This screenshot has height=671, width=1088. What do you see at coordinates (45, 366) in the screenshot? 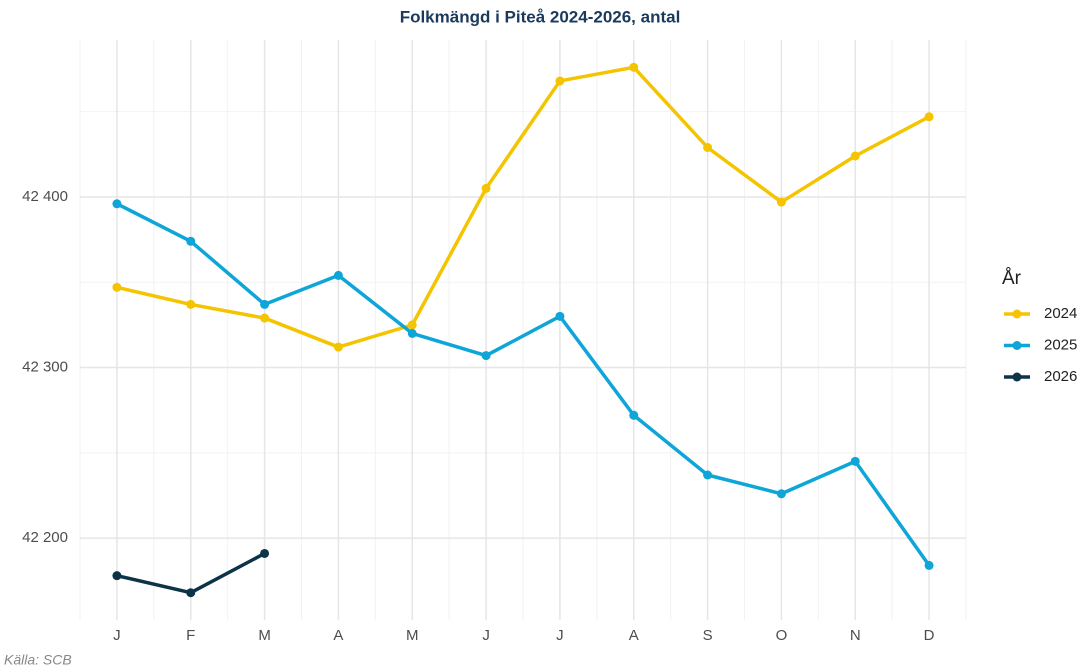
I see `y-tick-label: 42 300` at bounding box center [45, 366].